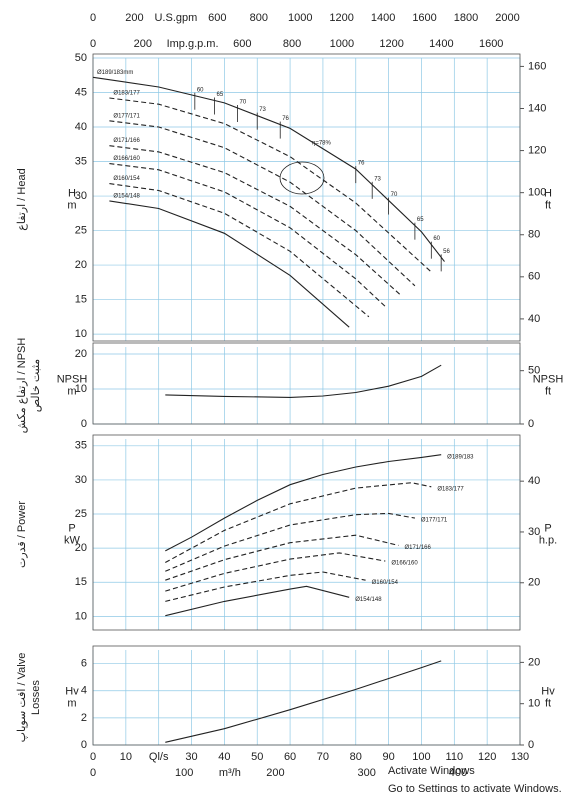 This screenshot has width=576, height=792. What do you see at coordinates (323, 757) in the screenshot?
I see `flow-tick-label: 70` at bounding box center [323, 757].